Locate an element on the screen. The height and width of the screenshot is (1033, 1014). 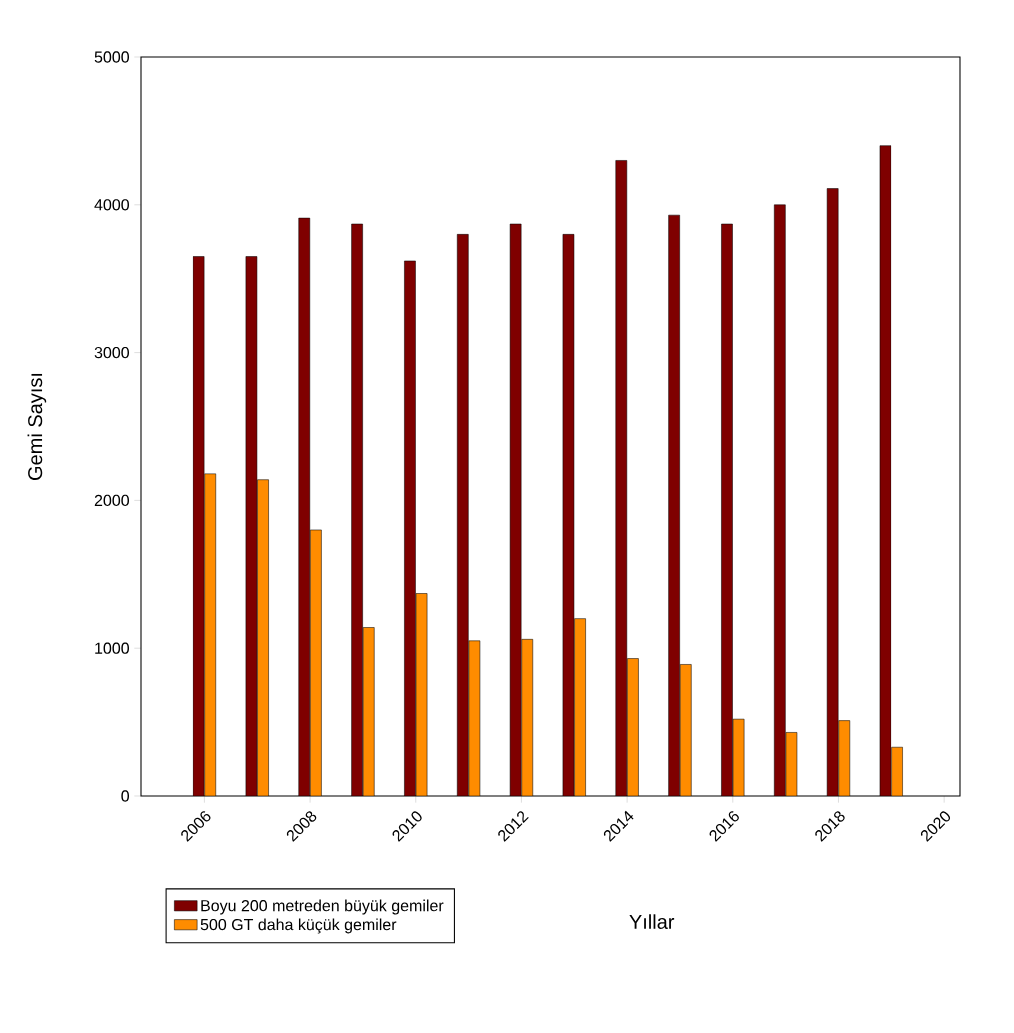
y-tick-label: 5000 is located at coordinates (112, 57).